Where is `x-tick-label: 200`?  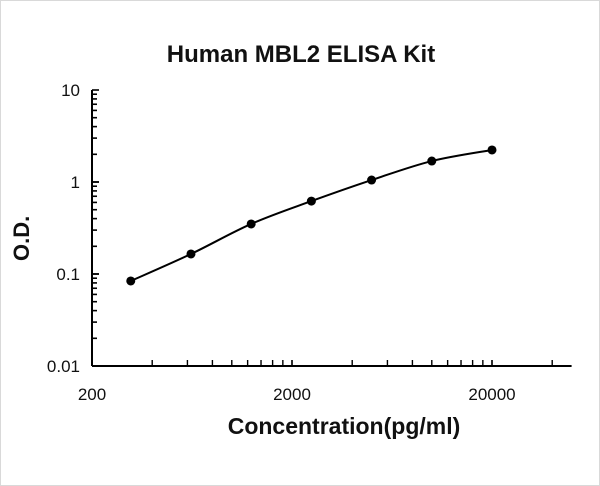
x-tick-label: 200 is located at coordinates (92, 394).